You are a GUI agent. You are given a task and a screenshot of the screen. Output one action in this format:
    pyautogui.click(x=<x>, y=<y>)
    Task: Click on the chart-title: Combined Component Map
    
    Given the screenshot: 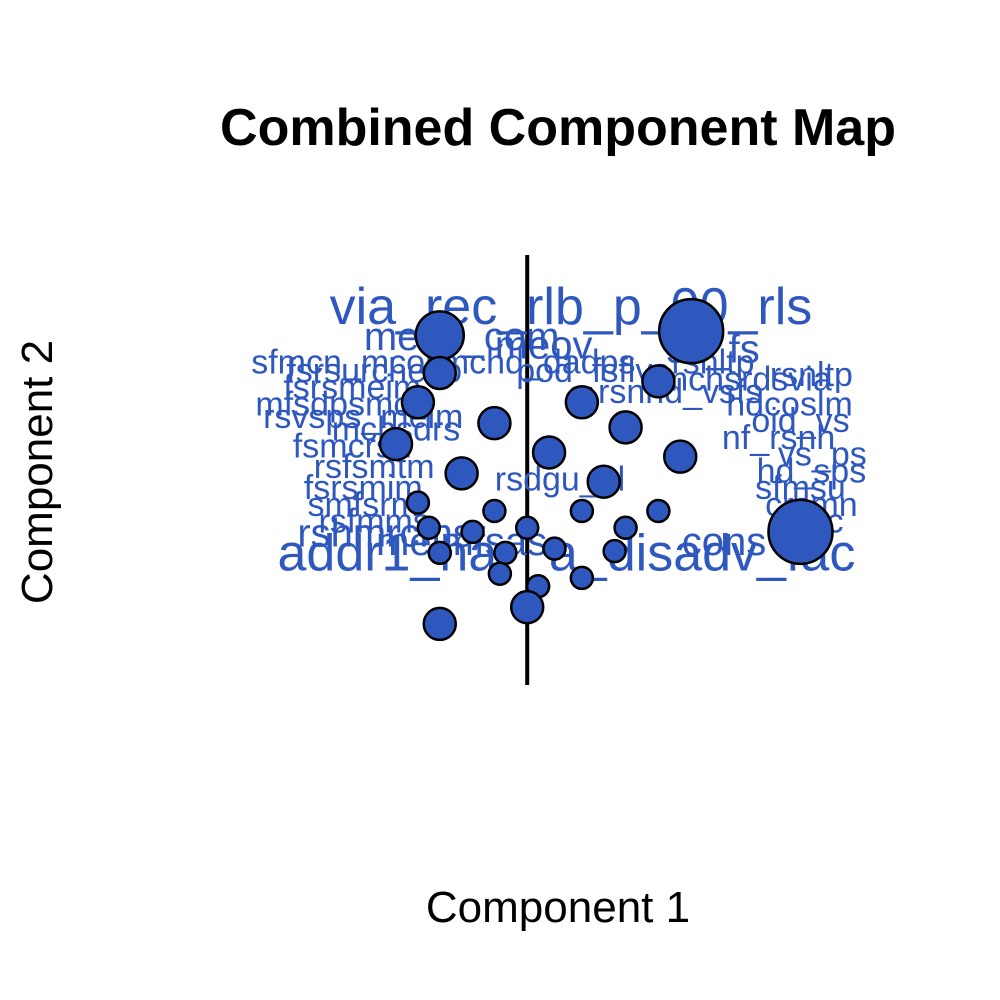 What is the action you would take?
    pyautogui.click(x=558, y=128)
    